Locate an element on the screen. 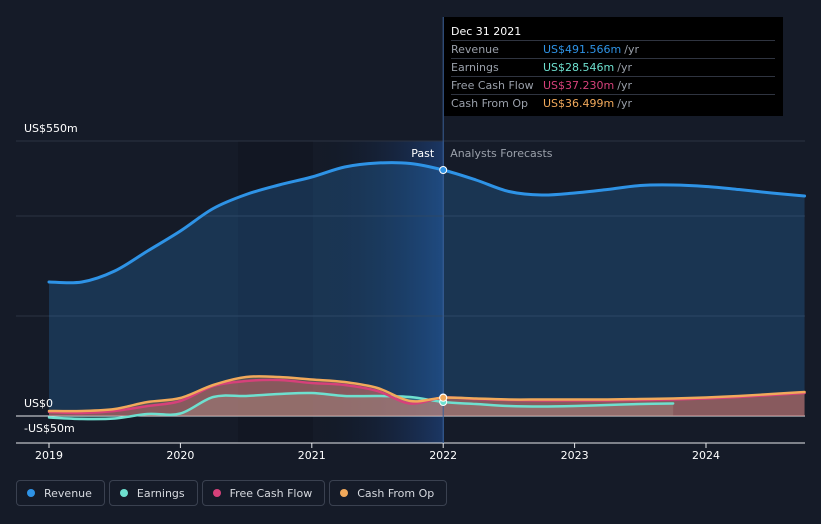 The width and height of the screenshot is (821, 524). legend-label: Earnings is located at coordinates (160, 493).